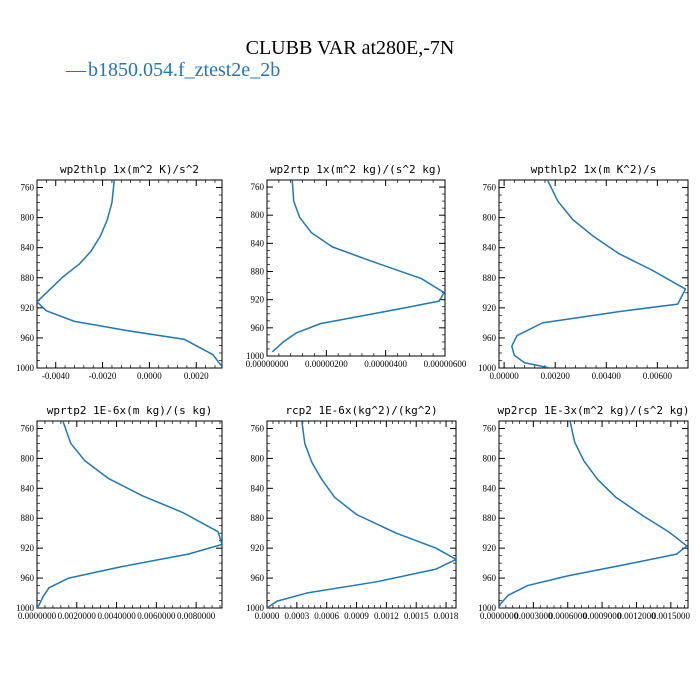 The height and width of the screenshot is (700, 700). What do you see at coordinates (607, 376) in the screenshot?
I see `x-tick-label: 0.00400` at bounding box center [607, 376].